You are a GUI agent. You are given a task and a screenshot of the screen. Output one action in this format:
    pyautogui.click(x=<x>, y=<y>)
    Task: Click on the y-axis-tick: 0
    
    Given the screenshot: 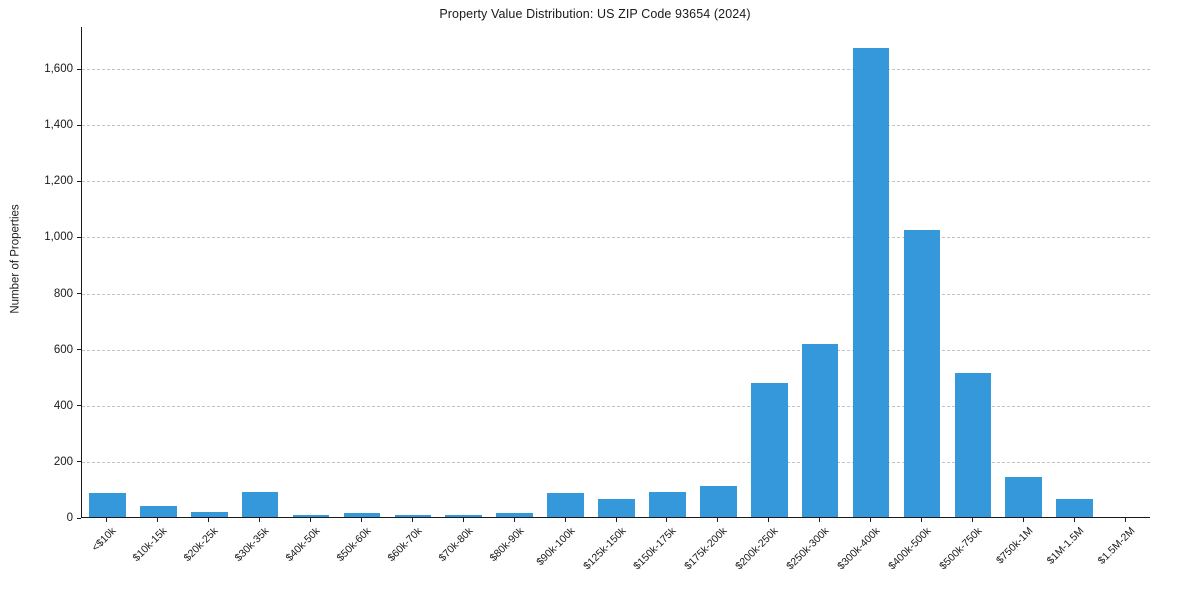 What is the action you would take?
    pyautogui.click(x=74, y=518)
    